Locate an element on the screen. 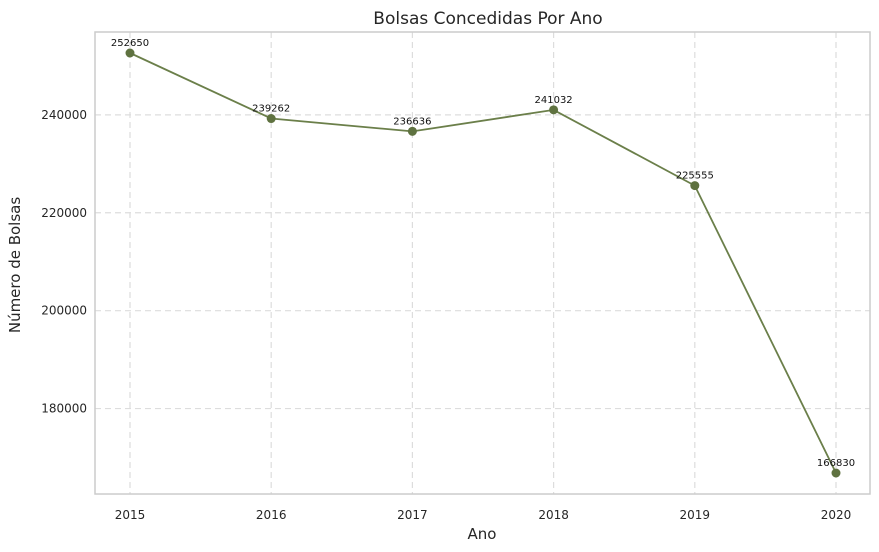 Image resolution: width=879 pixels, height=552 pixels. x-tick-label: 2020 is located at coordinates (836, 515).